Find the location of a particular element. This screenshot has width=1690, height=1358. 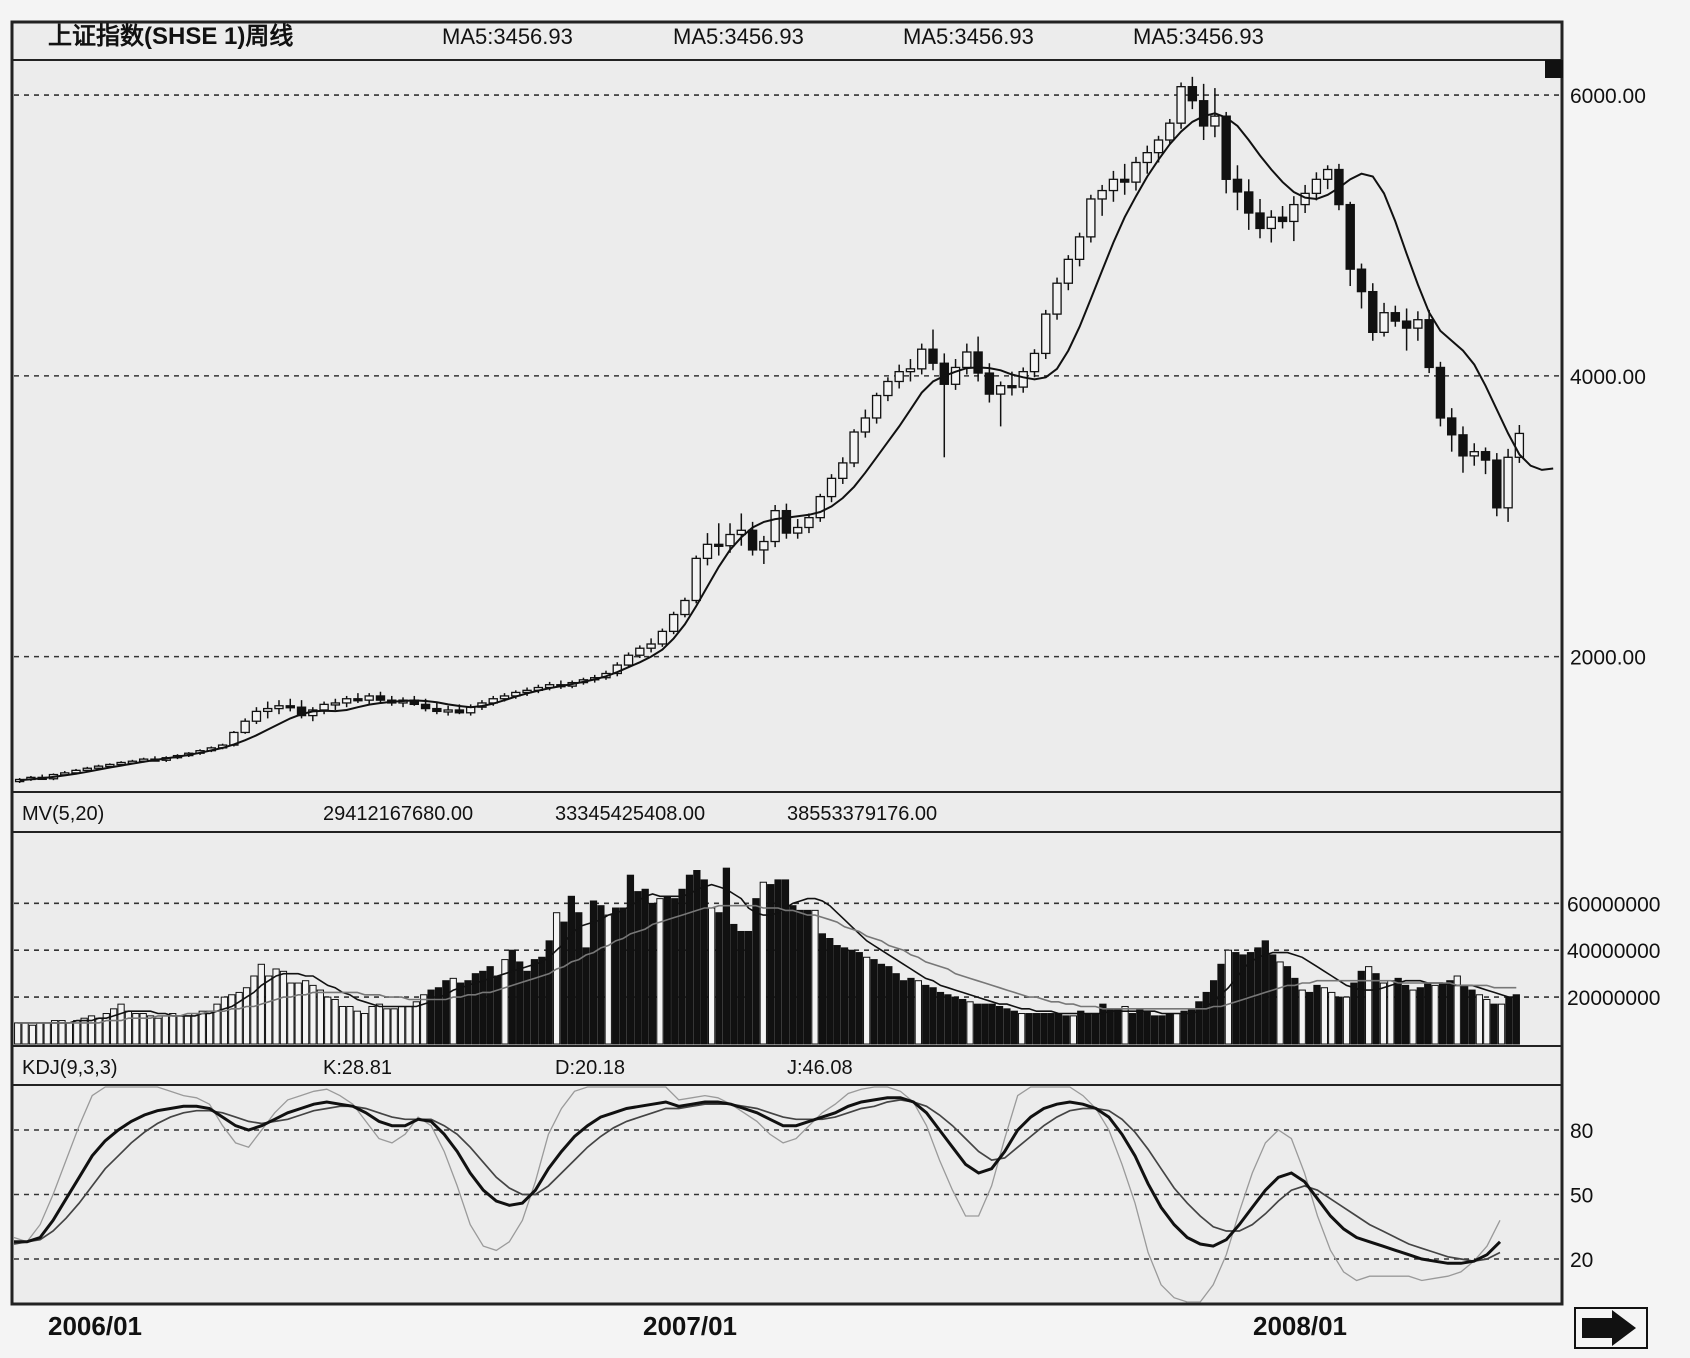

chart-title: 上证指数(SHSE 1)周线 is located at coordinates (170, 36).